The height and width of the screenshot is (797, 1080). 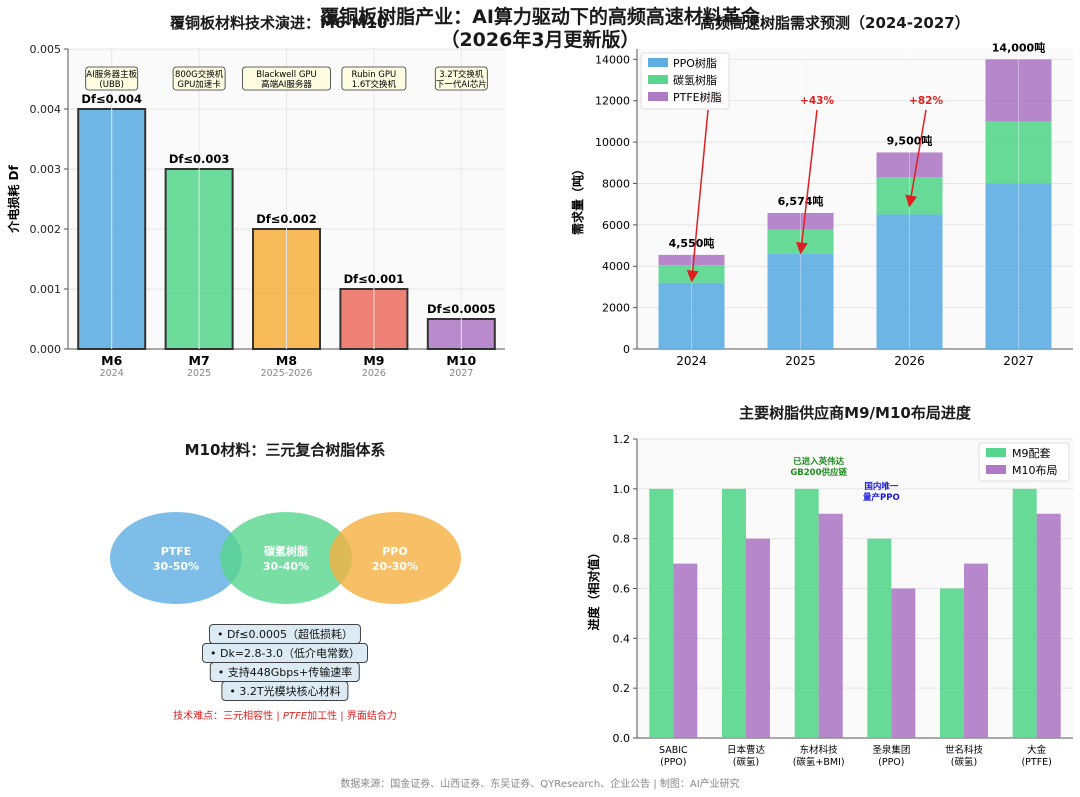 I want to click on y-axis-label: 需求量（吨）, so click(x=577, y=199).